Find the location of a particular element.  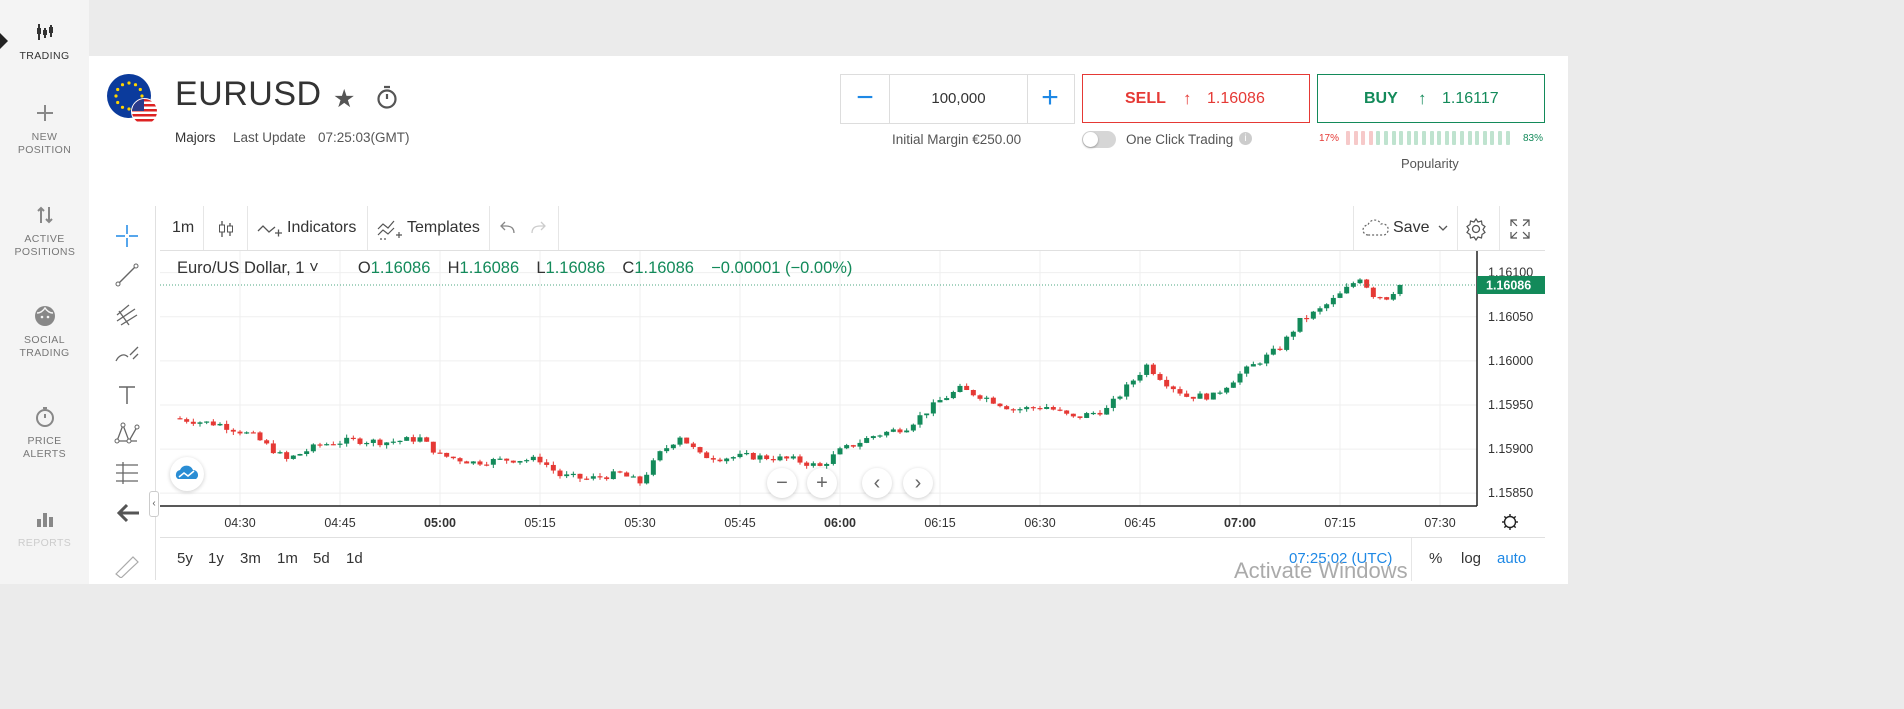

buy-button: BUY ↑ 1.16117 is located at coordinates (1431, 98).